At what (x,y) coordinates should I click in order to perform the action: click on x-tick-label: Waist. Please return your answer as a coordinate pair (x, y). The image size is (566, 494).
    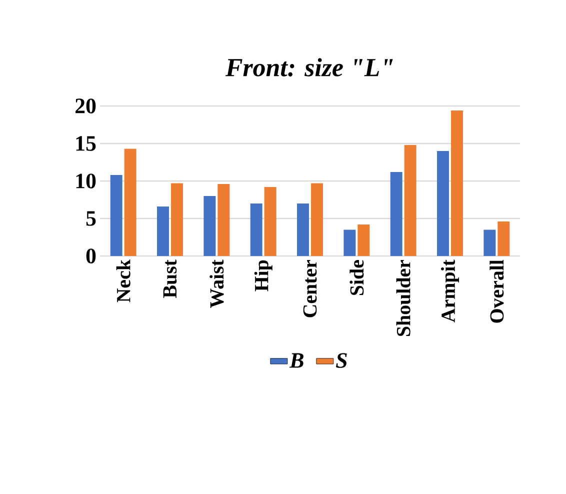
    Looking at the image, I should click on (217, 284).